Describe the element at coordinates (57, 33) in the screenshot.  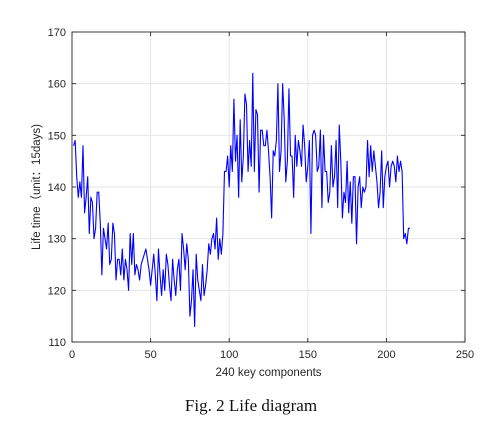
I see `y-tick-label: 170` at that location.